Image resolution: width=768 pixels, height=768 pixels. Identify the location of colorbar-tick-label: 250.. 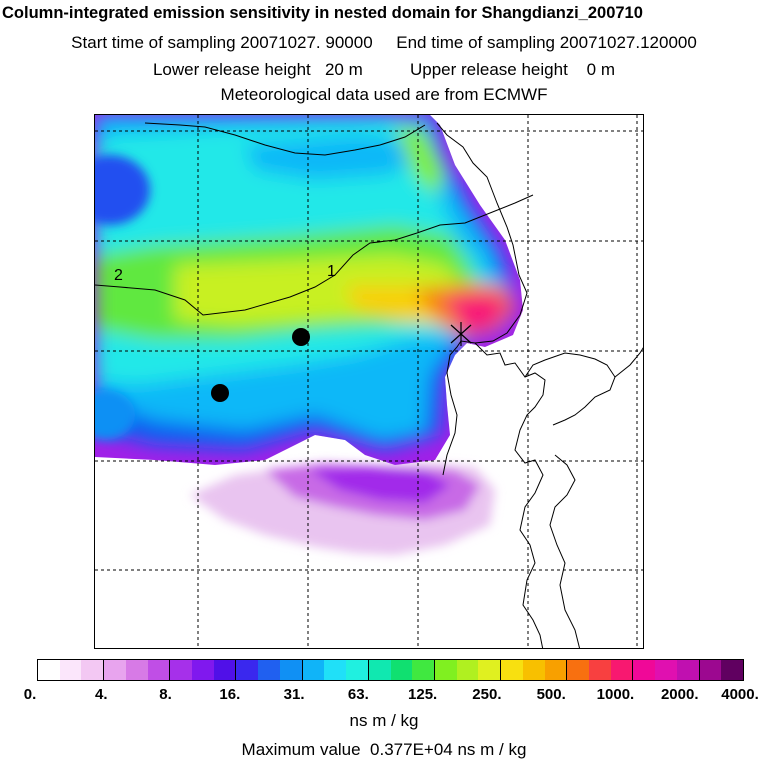
(487, 694).